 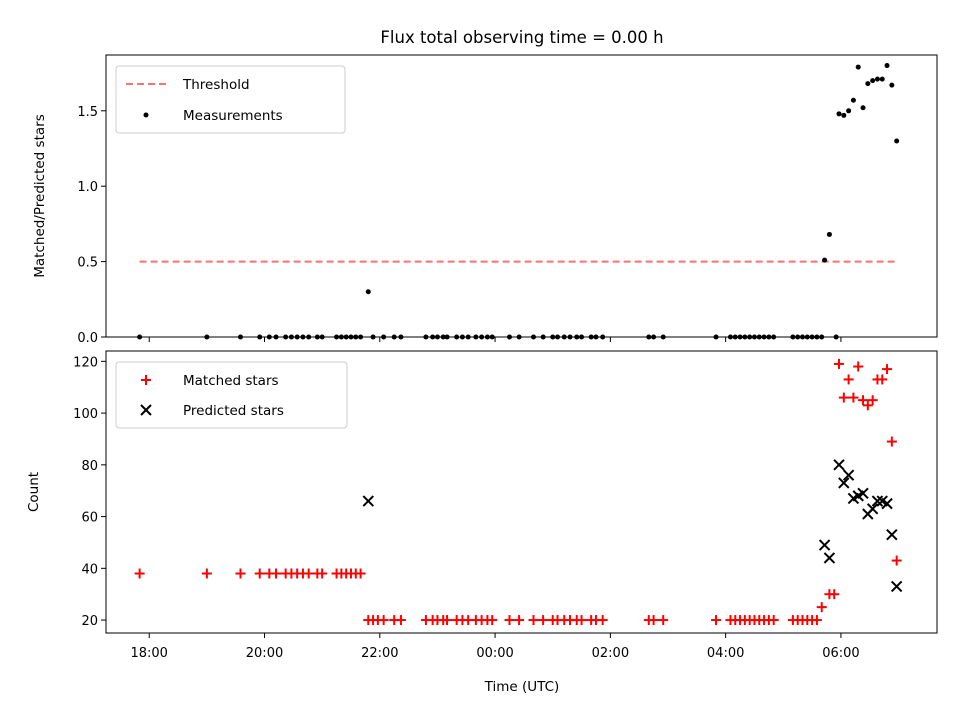 What do you see at coordinates (840, 653) in the screenshot?
I see `x-tick-label: 06:00` at bounding box center [840, 653].